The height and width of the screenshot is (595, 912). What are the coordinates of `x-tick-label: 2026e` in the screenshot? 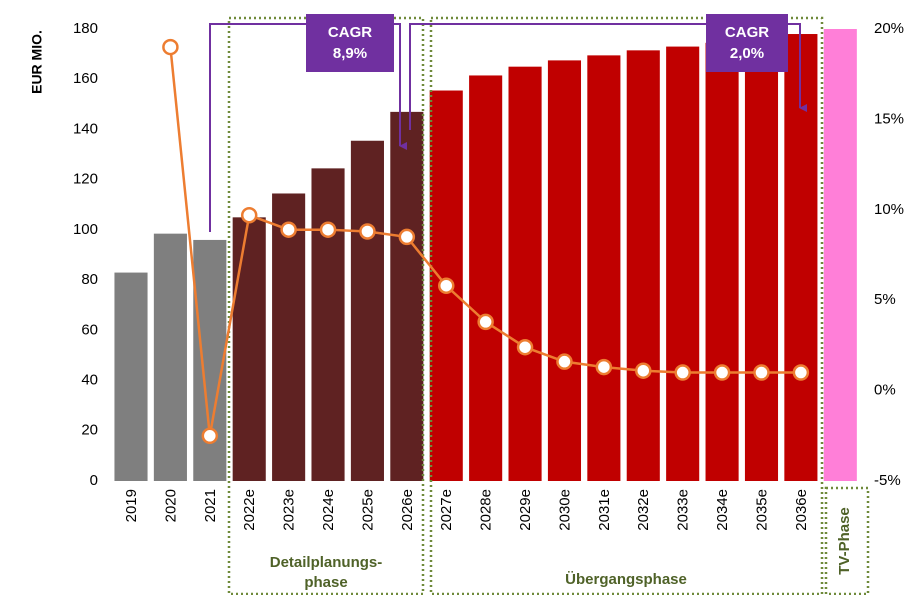 It's located at (407, 510).